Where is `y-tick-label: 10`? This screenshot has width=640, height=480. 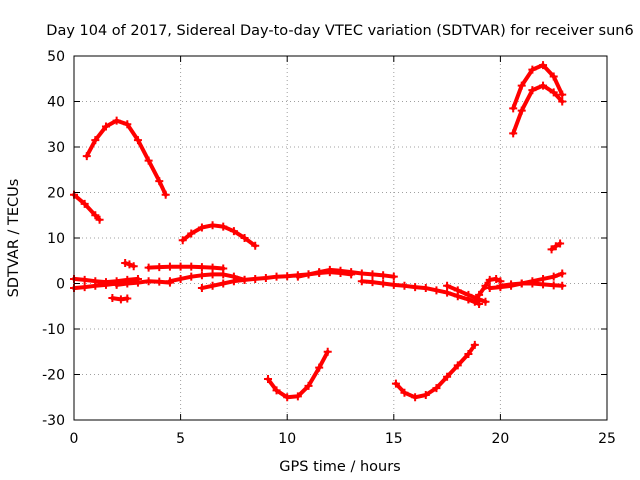 y-tick-label: 10 is located at coordinates (56, 239).